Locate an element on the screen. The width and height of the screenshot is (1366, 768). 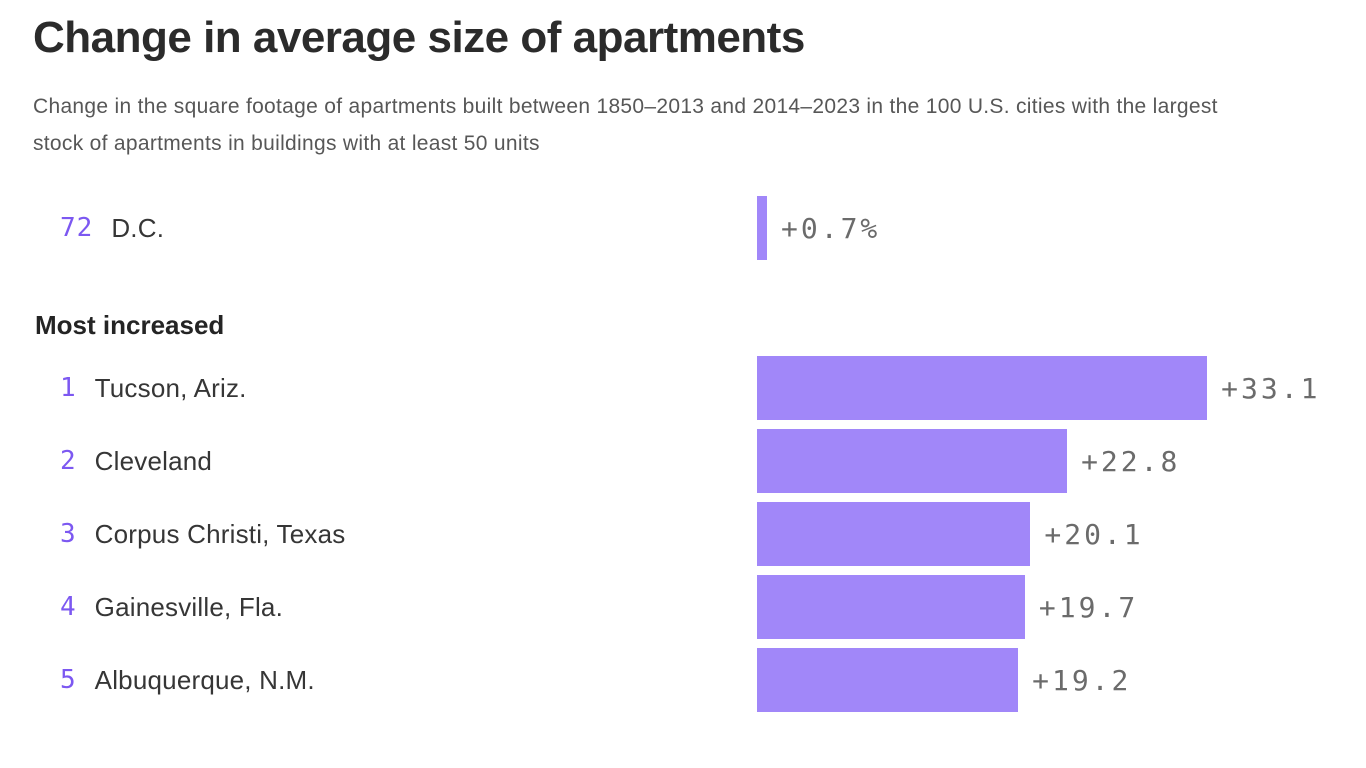
city-label: D.C. is located at coordinates (138, 227).